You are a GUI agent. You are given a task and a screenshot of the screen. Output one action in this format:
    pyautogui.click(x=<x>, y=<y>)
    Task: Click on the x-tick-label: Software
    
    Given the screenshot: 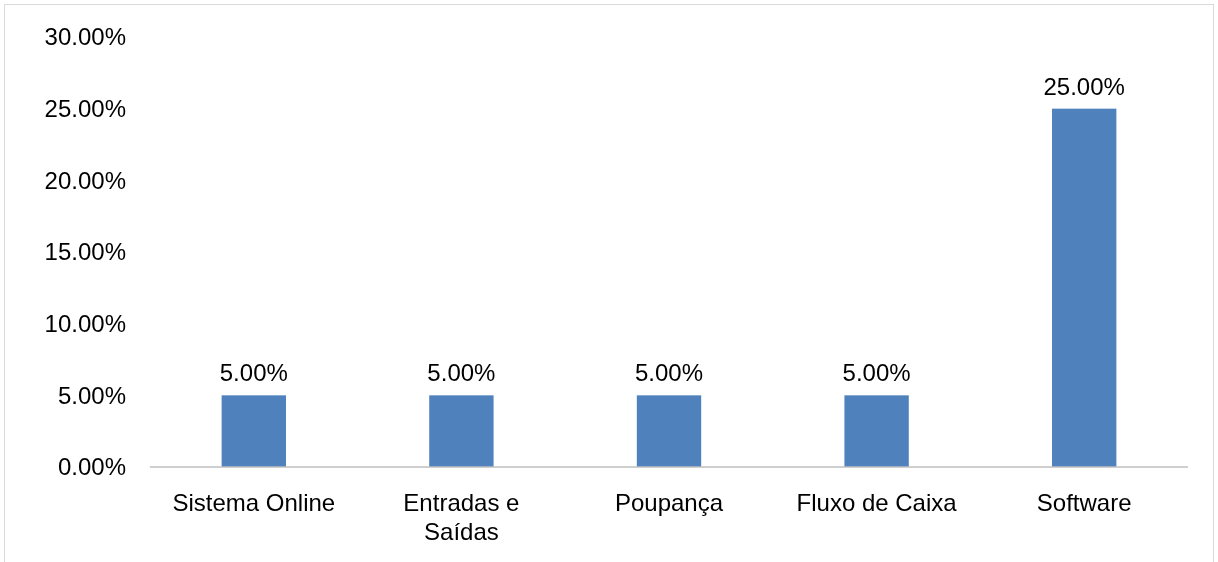 What is the action you would take?
    pyautogui.click(x=1084, y=502)
    